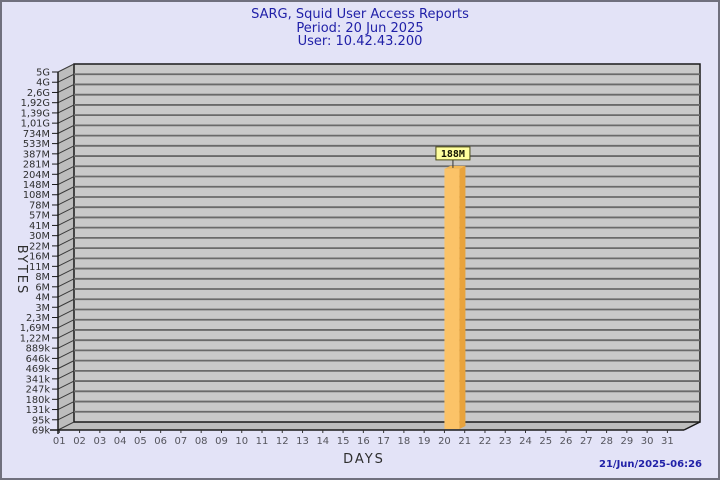 The height and width of the screenshot is (480, 720). Describe the element at coordinates (36, 154) in the screenshot. I see `y-tick-label: 387M` at that location.